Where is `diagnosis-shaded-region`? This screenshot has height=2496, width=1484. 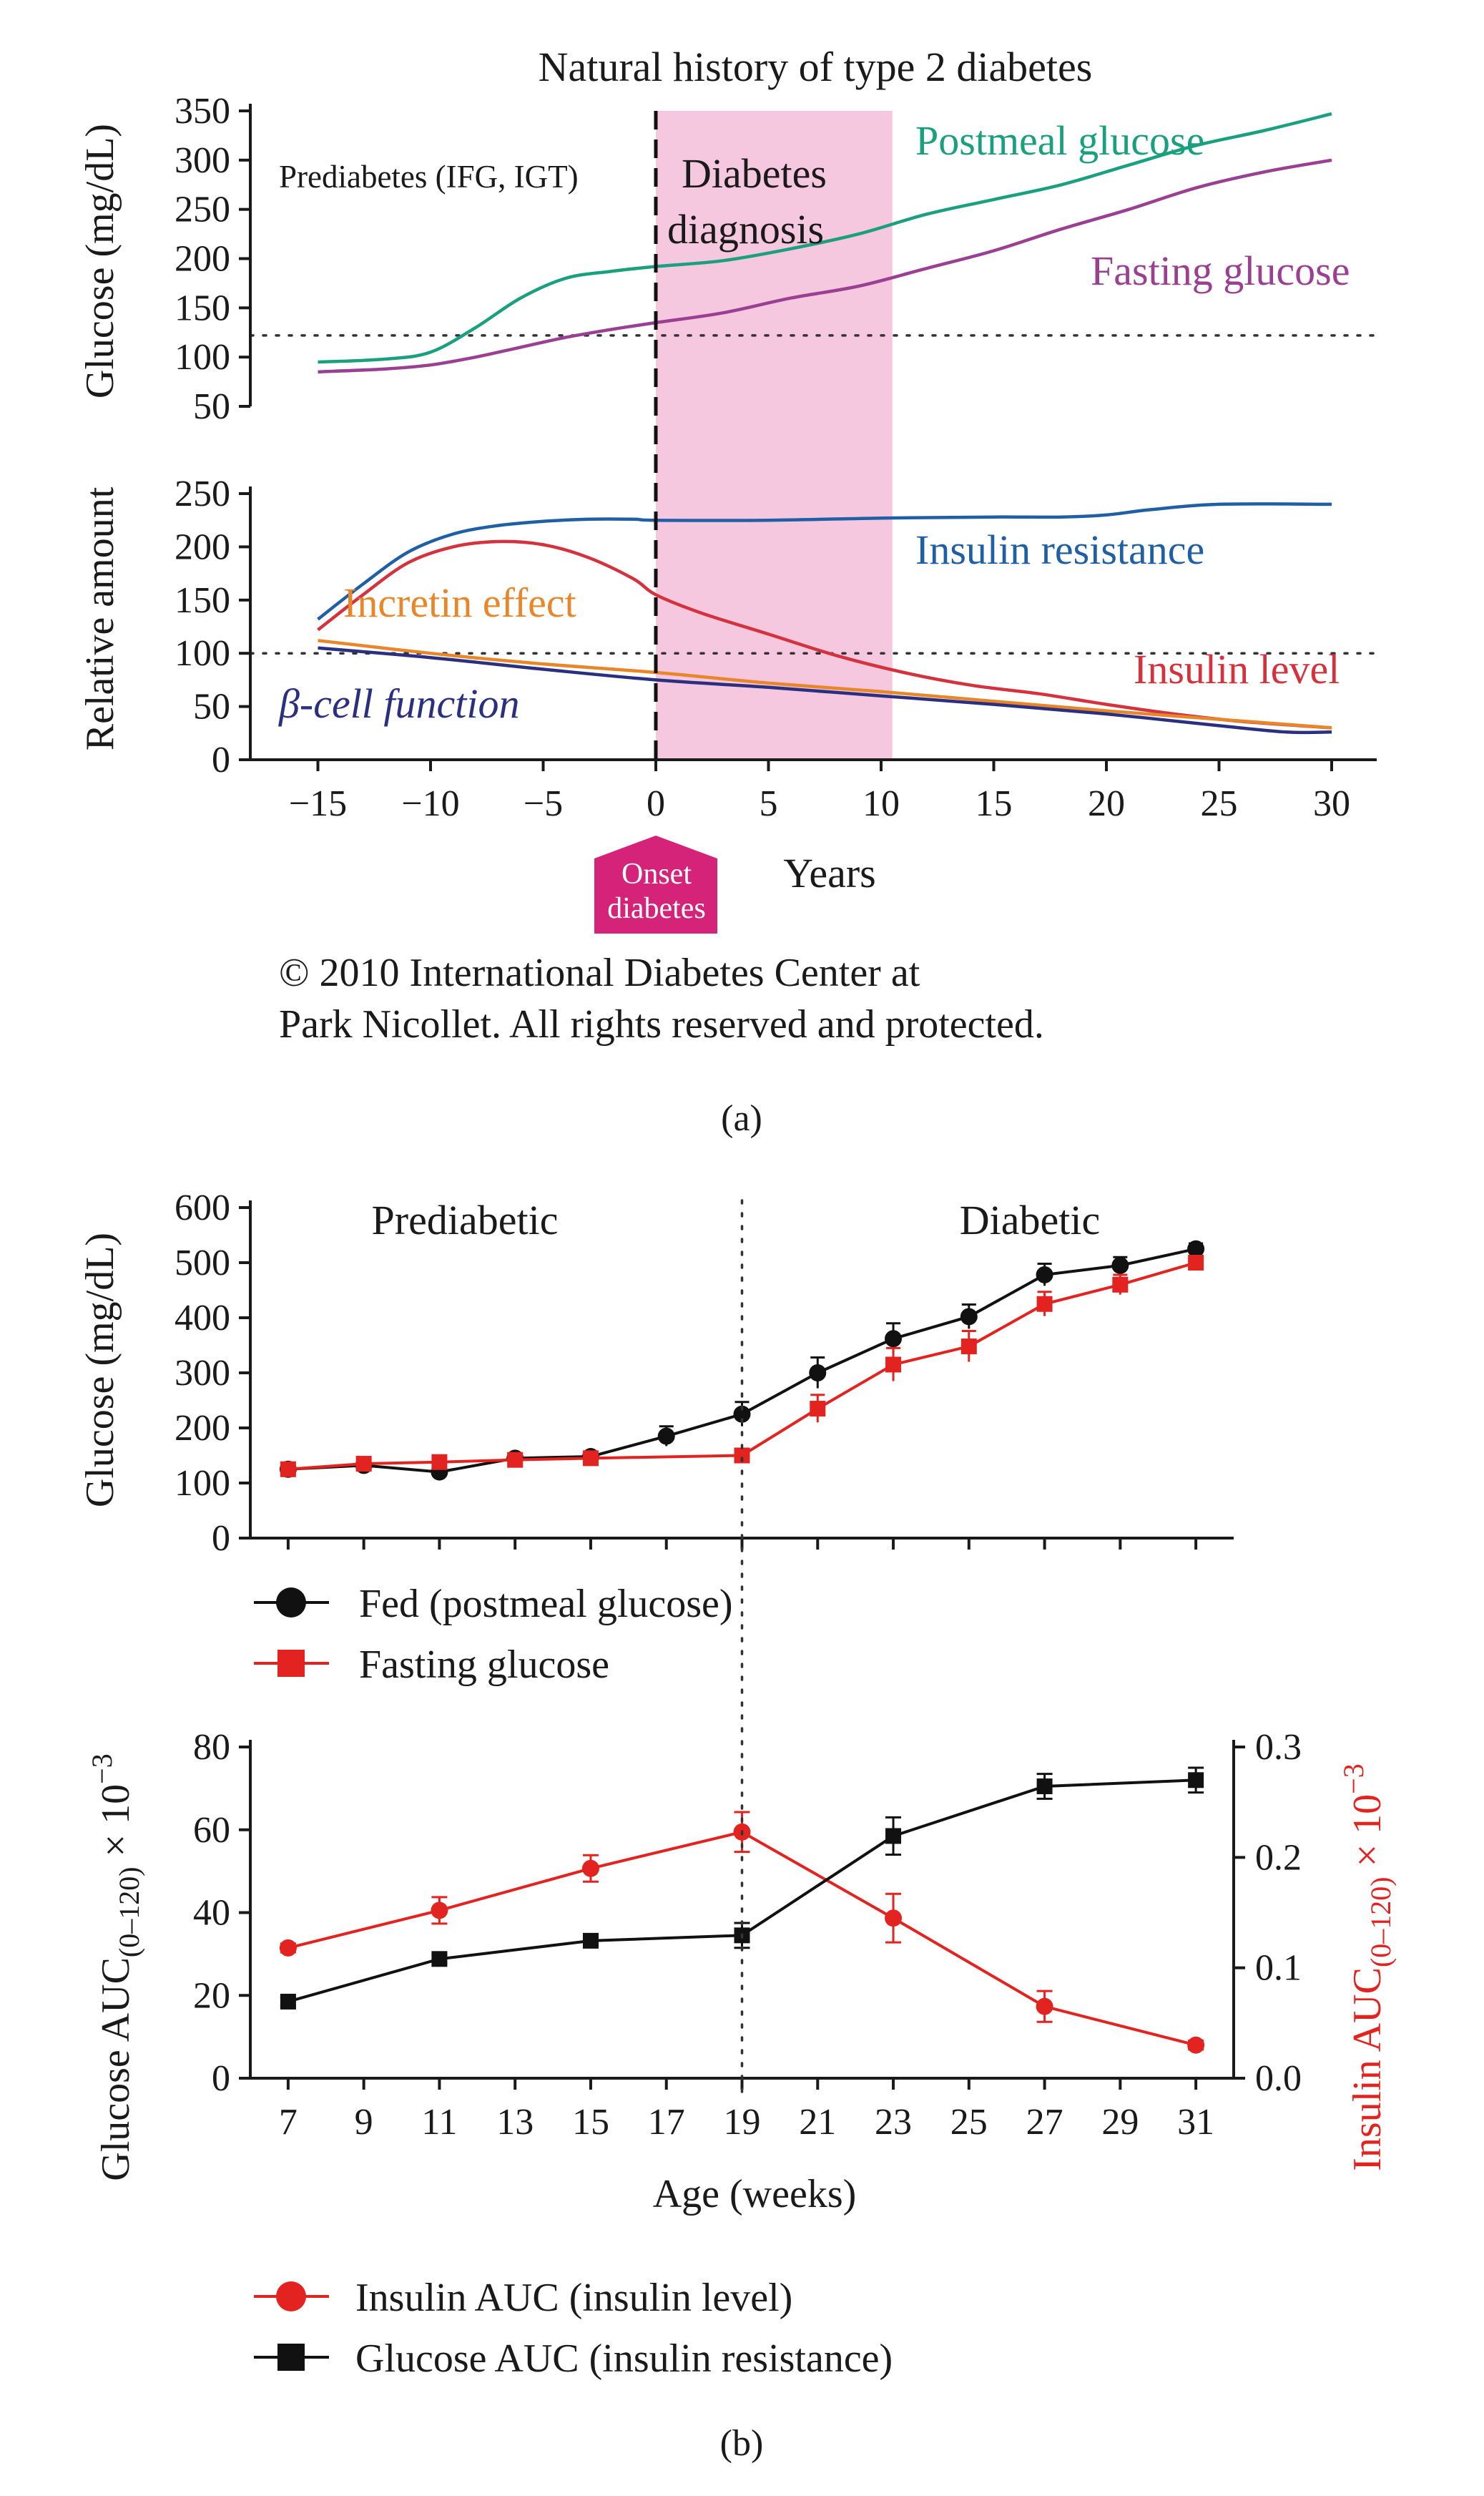
diagnosis-shaded-region is located at coordinates (775, 435).